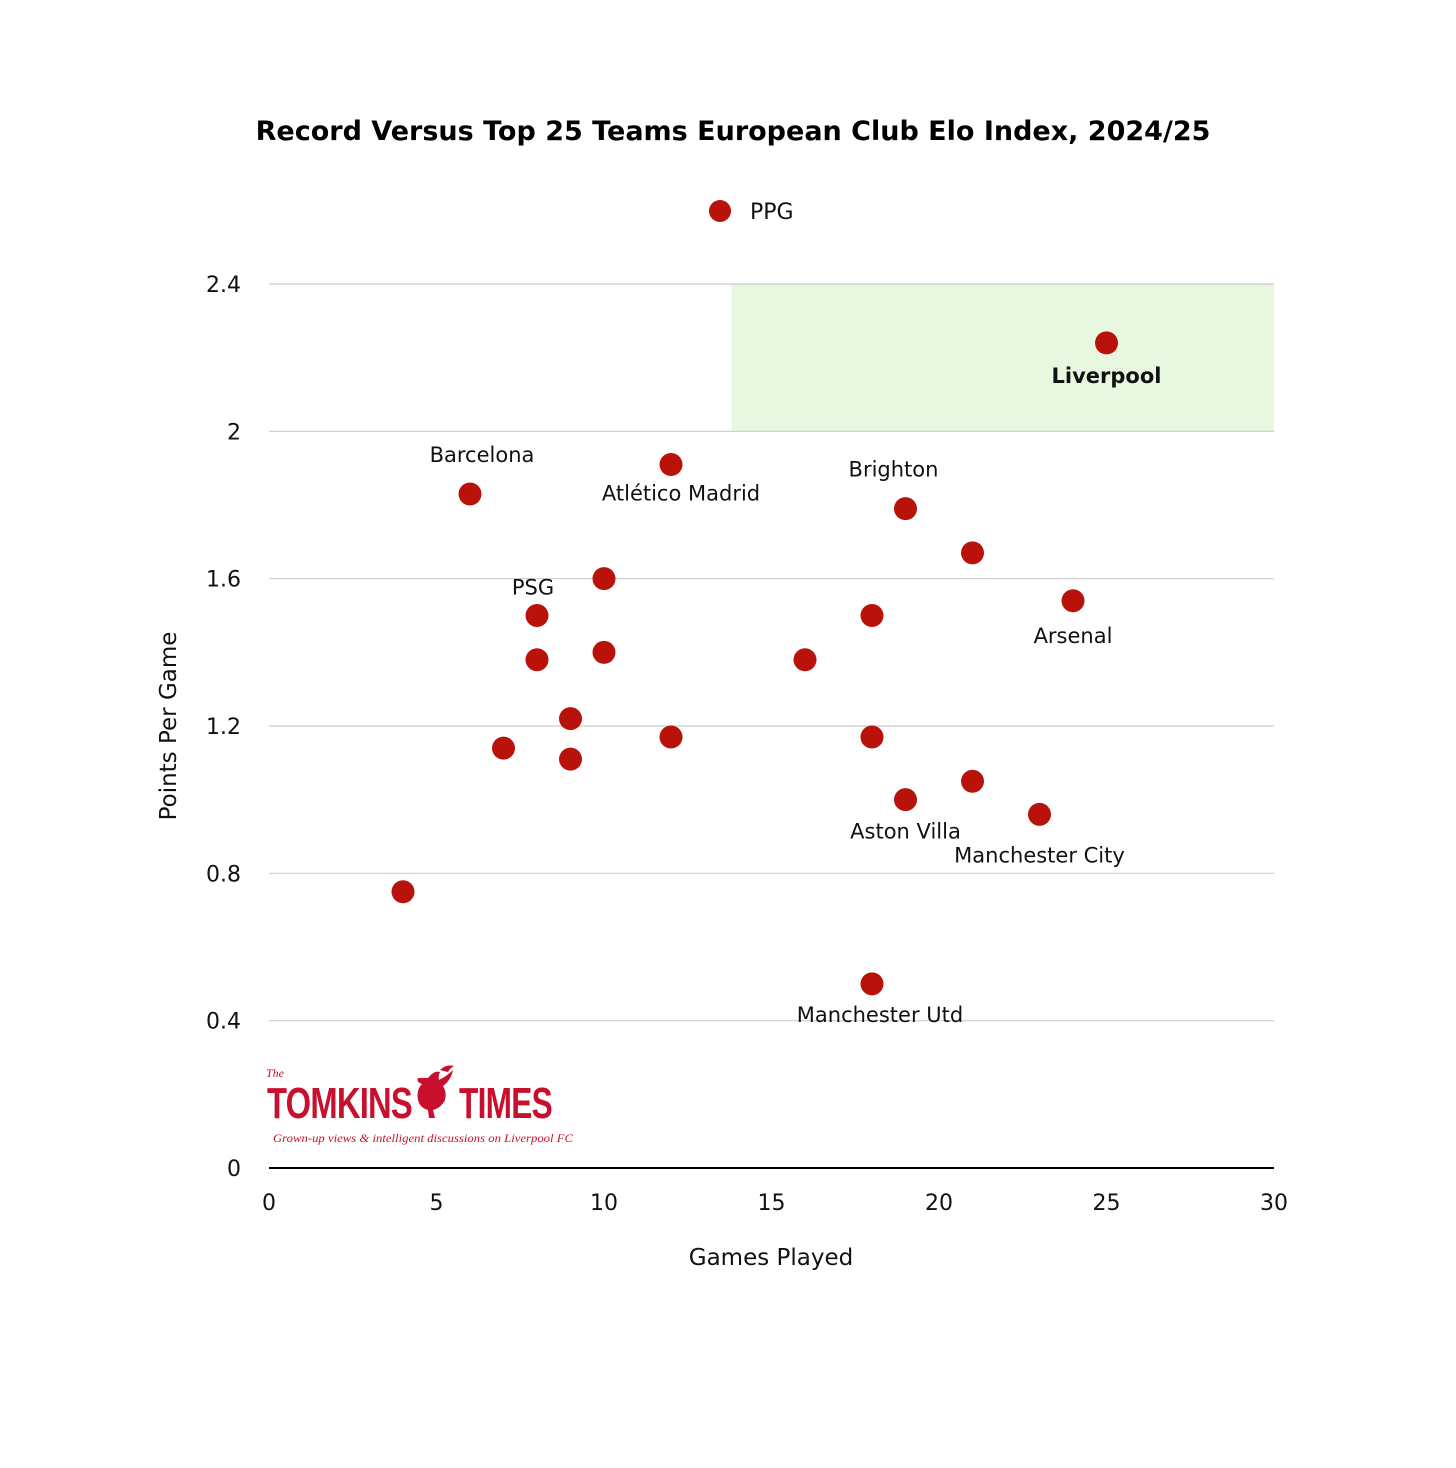  I want to click on logo-name-left: TOMKINS, so click(339, 1103).